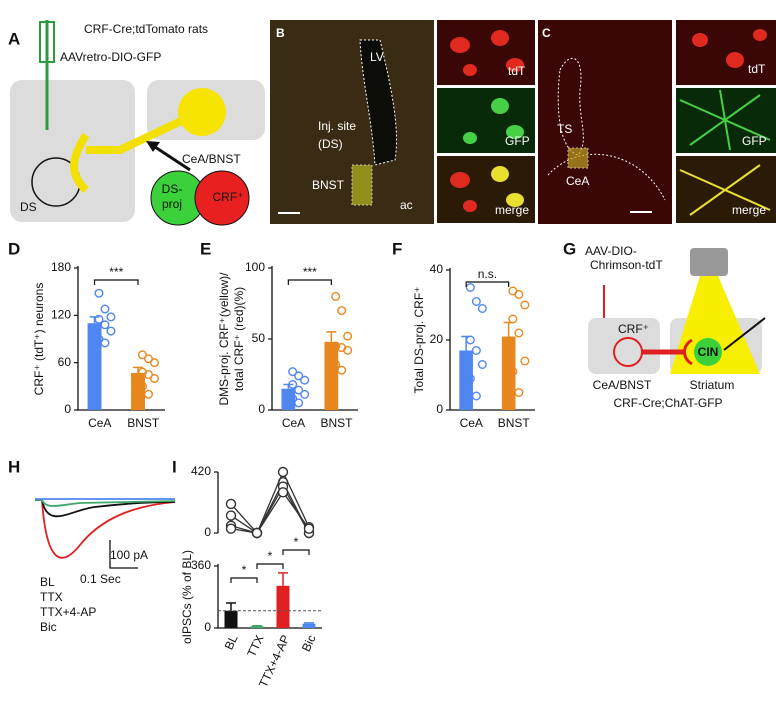  What do you see at coordinates (47, 582) in the screenshot?
I see `legend-label: BL` at bounding box center [47, 582].